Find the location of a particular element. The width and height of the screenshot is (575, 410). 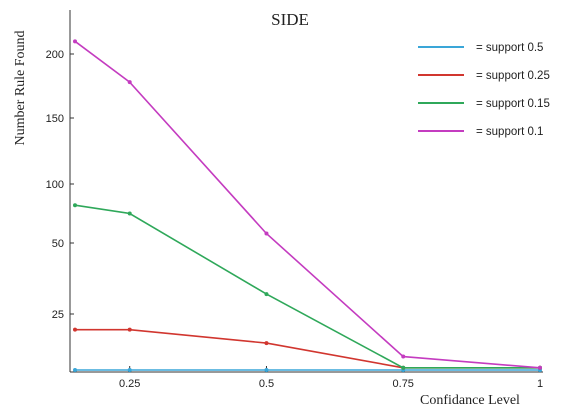

legend-label: = support 0.15 is located at coordinates (513, 104).